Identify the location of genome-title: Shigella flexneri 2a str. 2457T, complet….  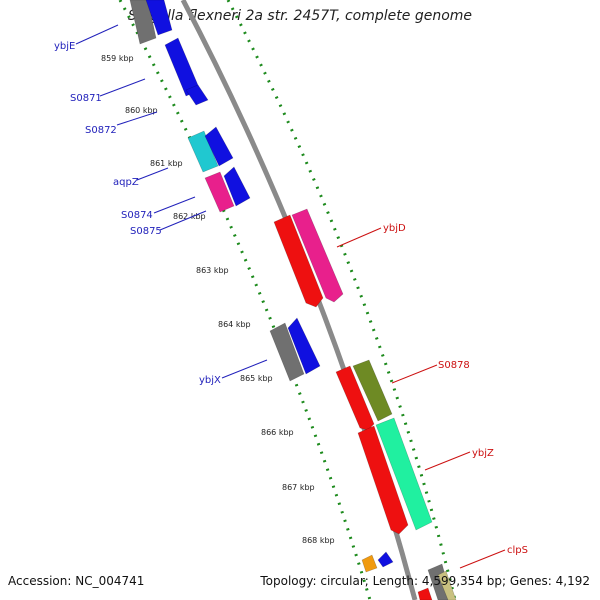
(300, 16).